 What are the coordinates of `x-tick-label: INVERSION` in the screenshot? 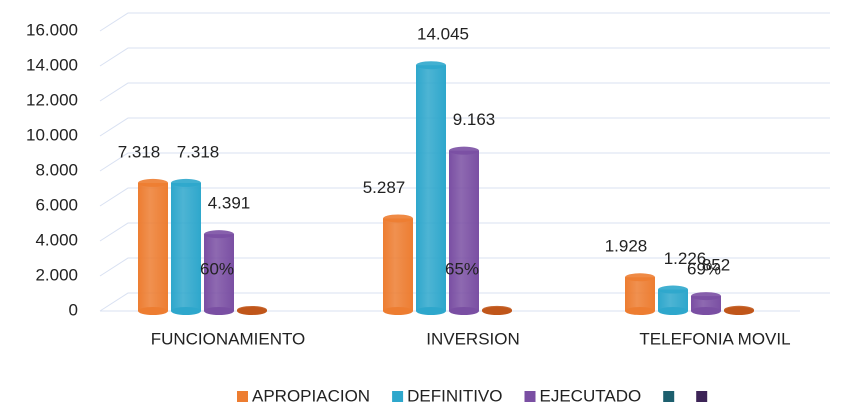 It's located at (473, 338).